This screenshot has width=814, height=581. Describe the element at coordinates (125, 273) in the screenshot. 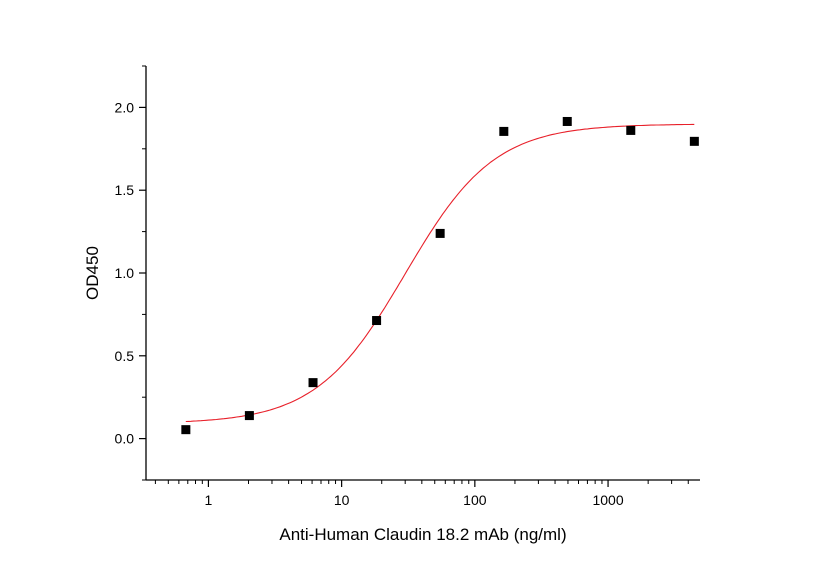

I see `y-tick-label: 1.0` at that location.